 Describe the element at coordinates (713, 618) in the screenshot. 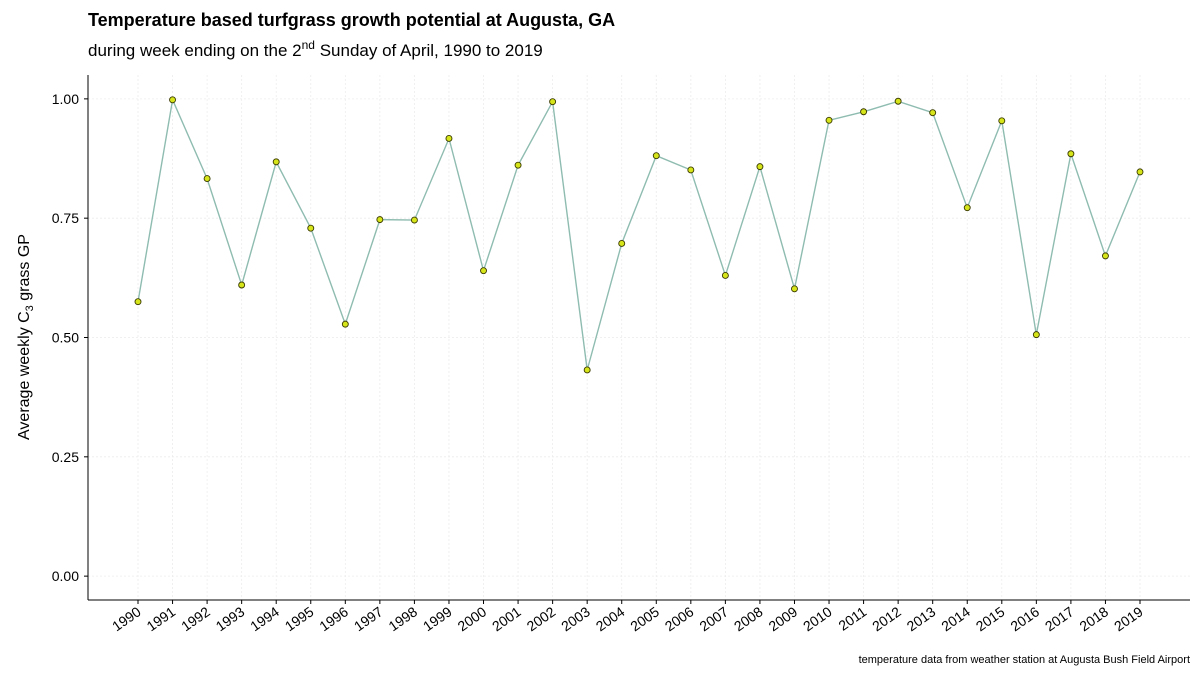

I see `x-tick-label: 2007` at that location.